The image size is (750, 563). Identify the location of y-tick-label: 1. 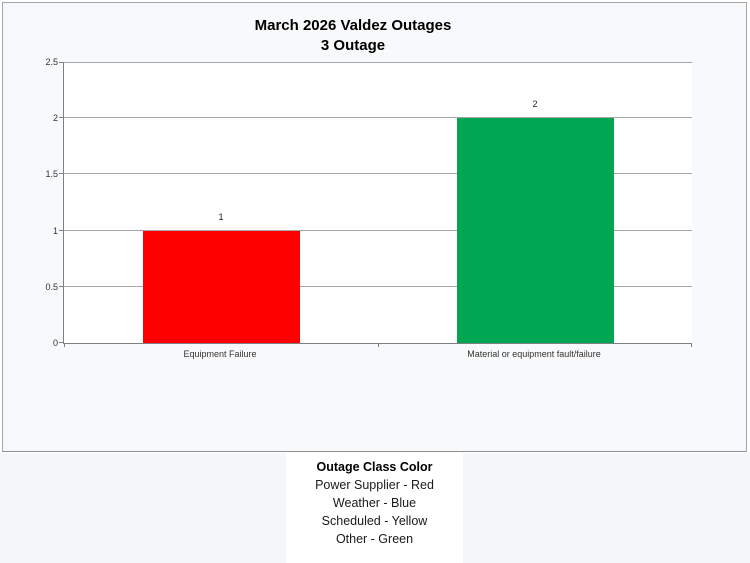
(55, 231).